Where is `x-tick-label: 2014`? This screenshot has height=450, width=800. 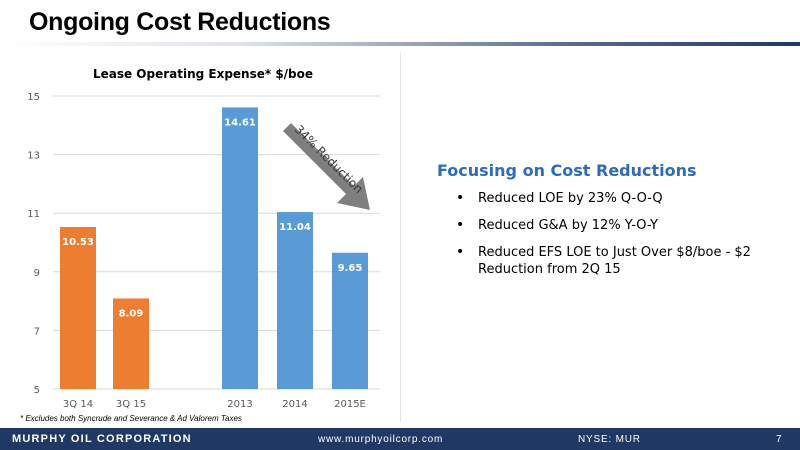 x-tick-label: 2014 is located at coordinates (294, 404).